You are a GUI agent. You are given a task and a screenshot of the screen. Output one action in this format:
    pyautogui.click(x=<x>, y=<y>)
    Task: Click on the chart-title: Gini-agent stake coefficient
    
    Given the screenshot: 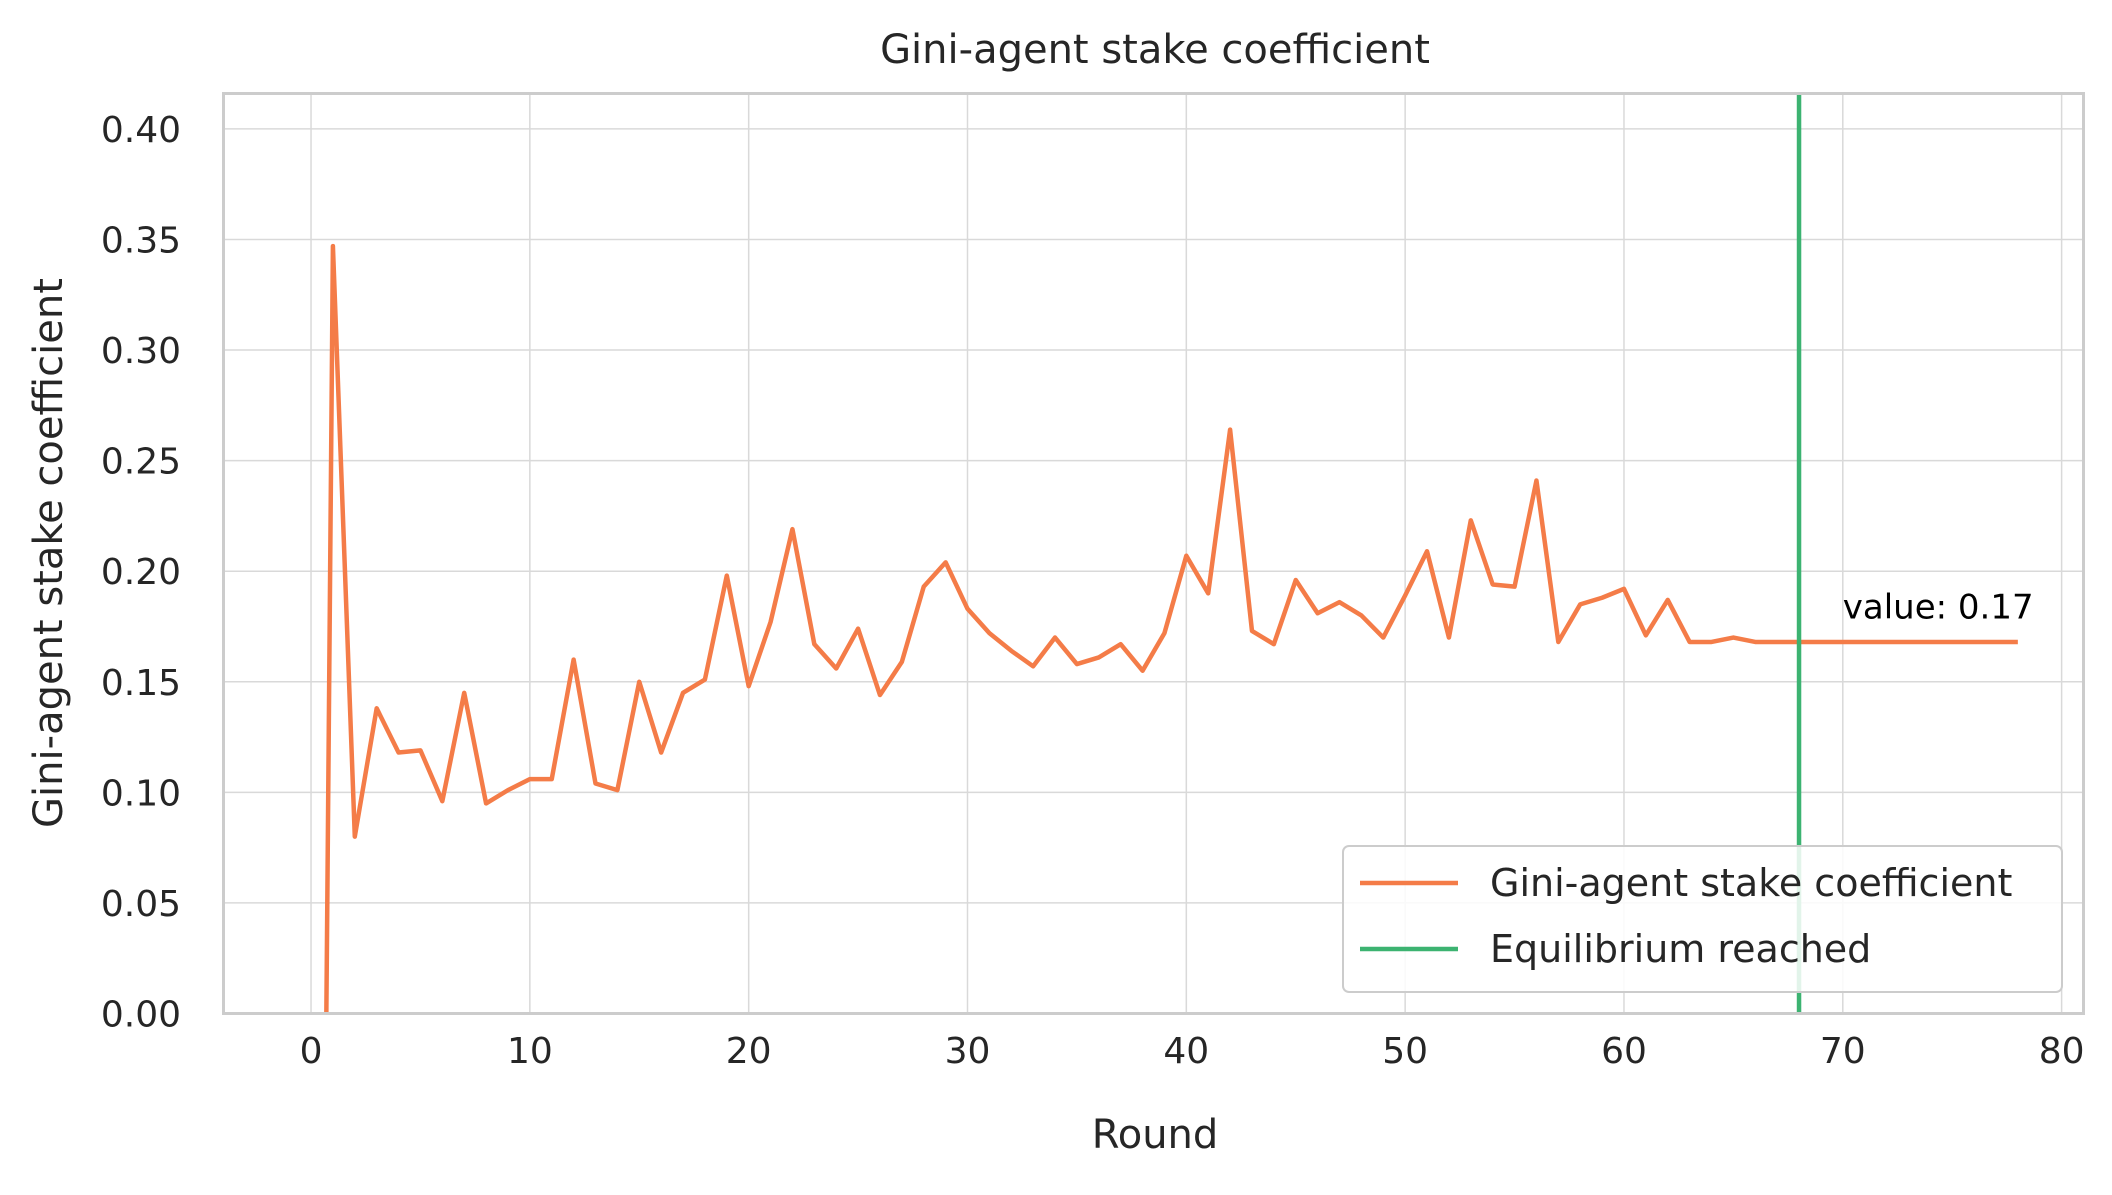 What is the action you would take?
    pyautogui.click(x=1155, y=50)
    